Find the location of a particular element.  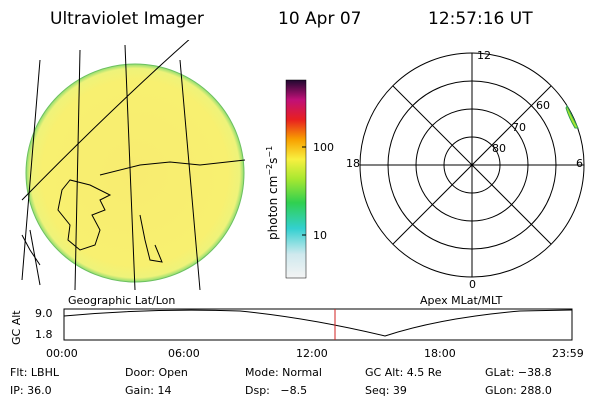

panel-caption: Geographic Lat/Lon is located at coordinates (121, 300).